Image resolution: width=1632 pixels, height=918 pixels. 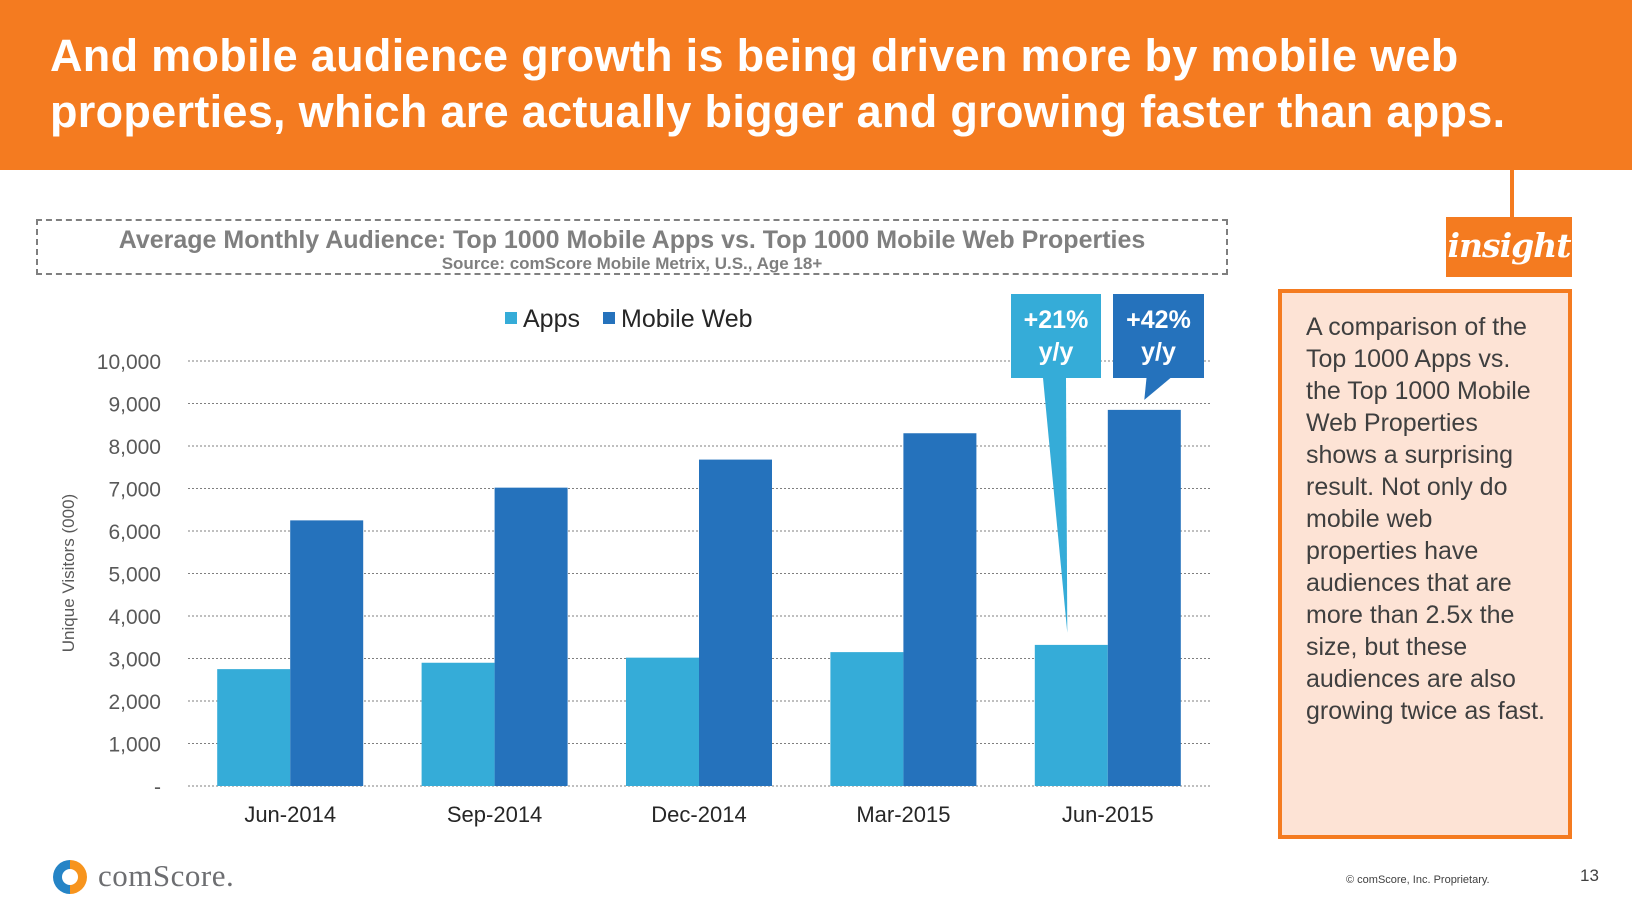 I want to click on comscore-logo-icon, so click(x=70, y=877).